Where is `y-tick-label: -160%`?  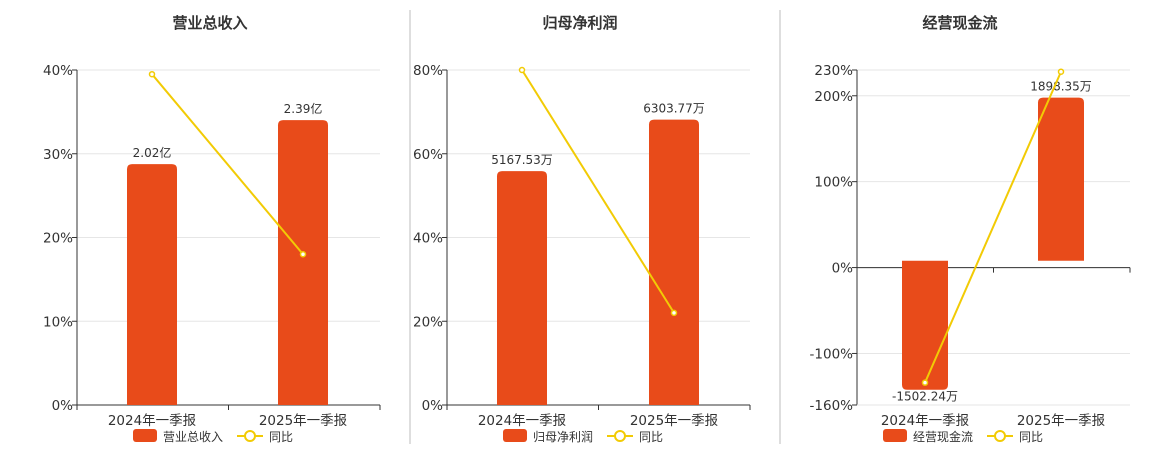
y-tick-label: -160% is located at coordinates (832, 406).